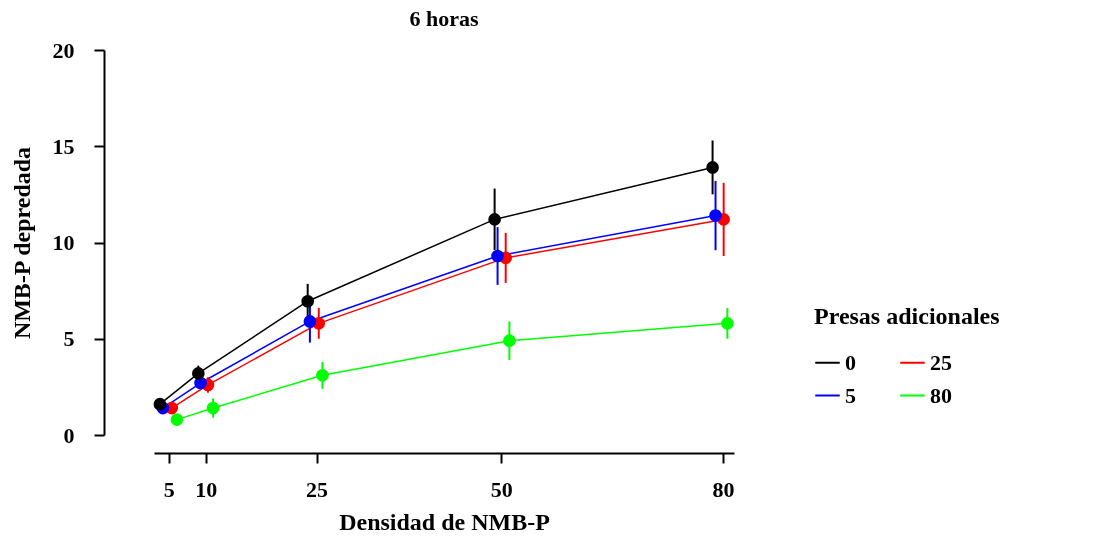 The height and width of the screenshot is (554, 1106). Describe the element at coordinates (850, 362) in the screenshot. I see `legend-label: 0` at that location.